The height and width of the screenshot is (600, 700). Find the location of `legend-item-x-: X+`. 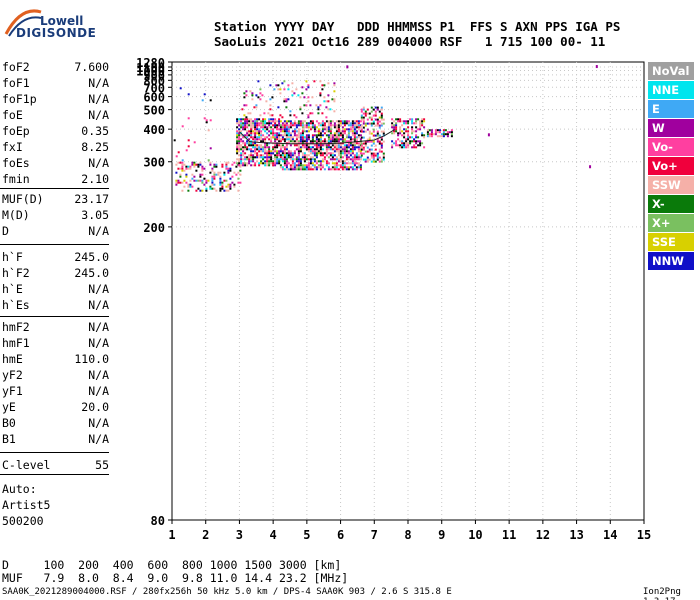

legend-item-x-: X+ is located at coordinates (671, 223).